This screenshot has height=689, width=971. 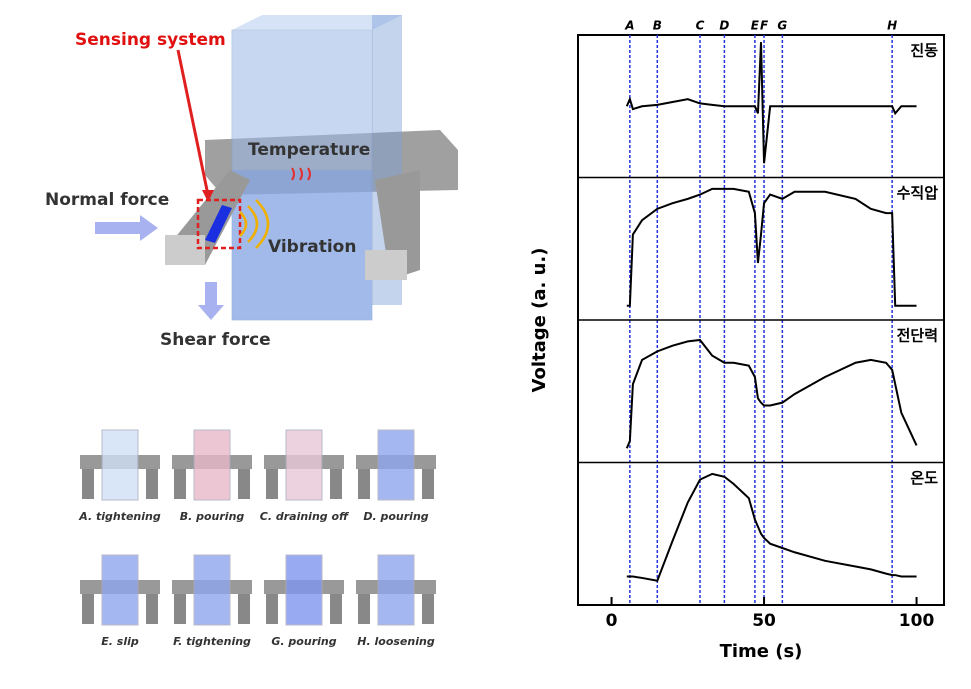 I want to click on label-temperature: Temperature, so click(x=309, y=150).